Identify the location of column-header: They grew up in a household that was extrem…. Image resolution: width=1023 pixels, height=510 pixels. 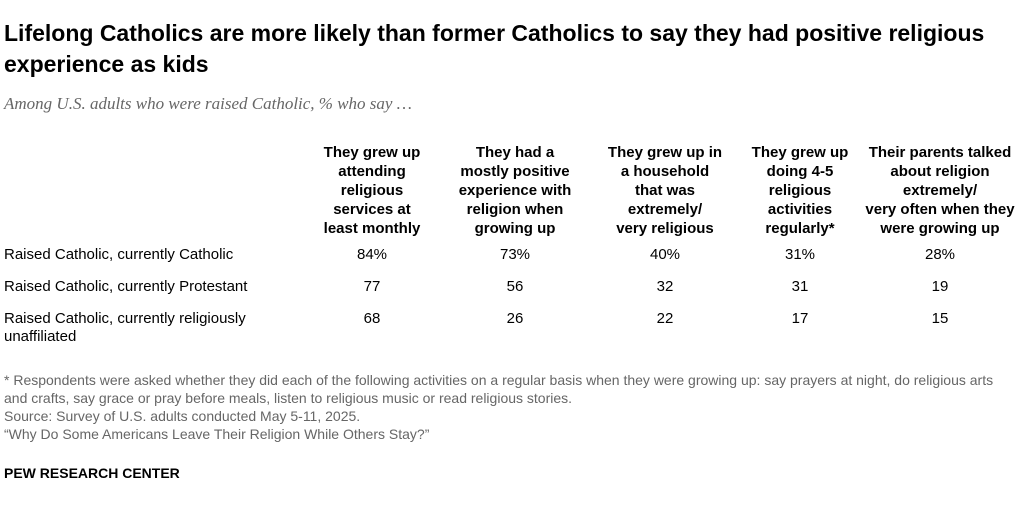
(665, 194).